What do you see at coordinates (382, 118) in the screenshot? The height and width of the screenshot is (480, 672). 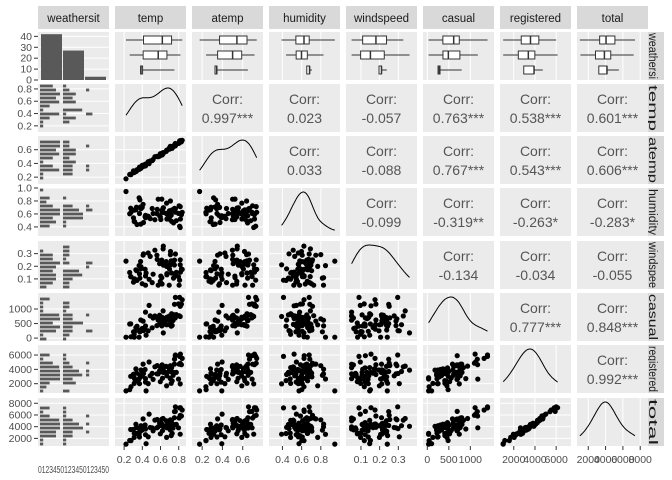 I see `corr-value: -0.057` at bounding box center [382, 118].